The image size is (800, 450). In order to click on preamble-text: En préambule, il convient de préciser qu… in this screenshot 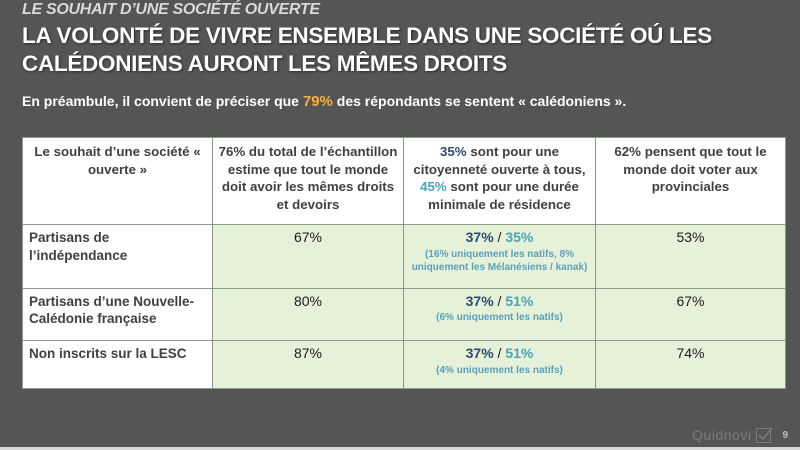, I will do `click(324, 101)`.